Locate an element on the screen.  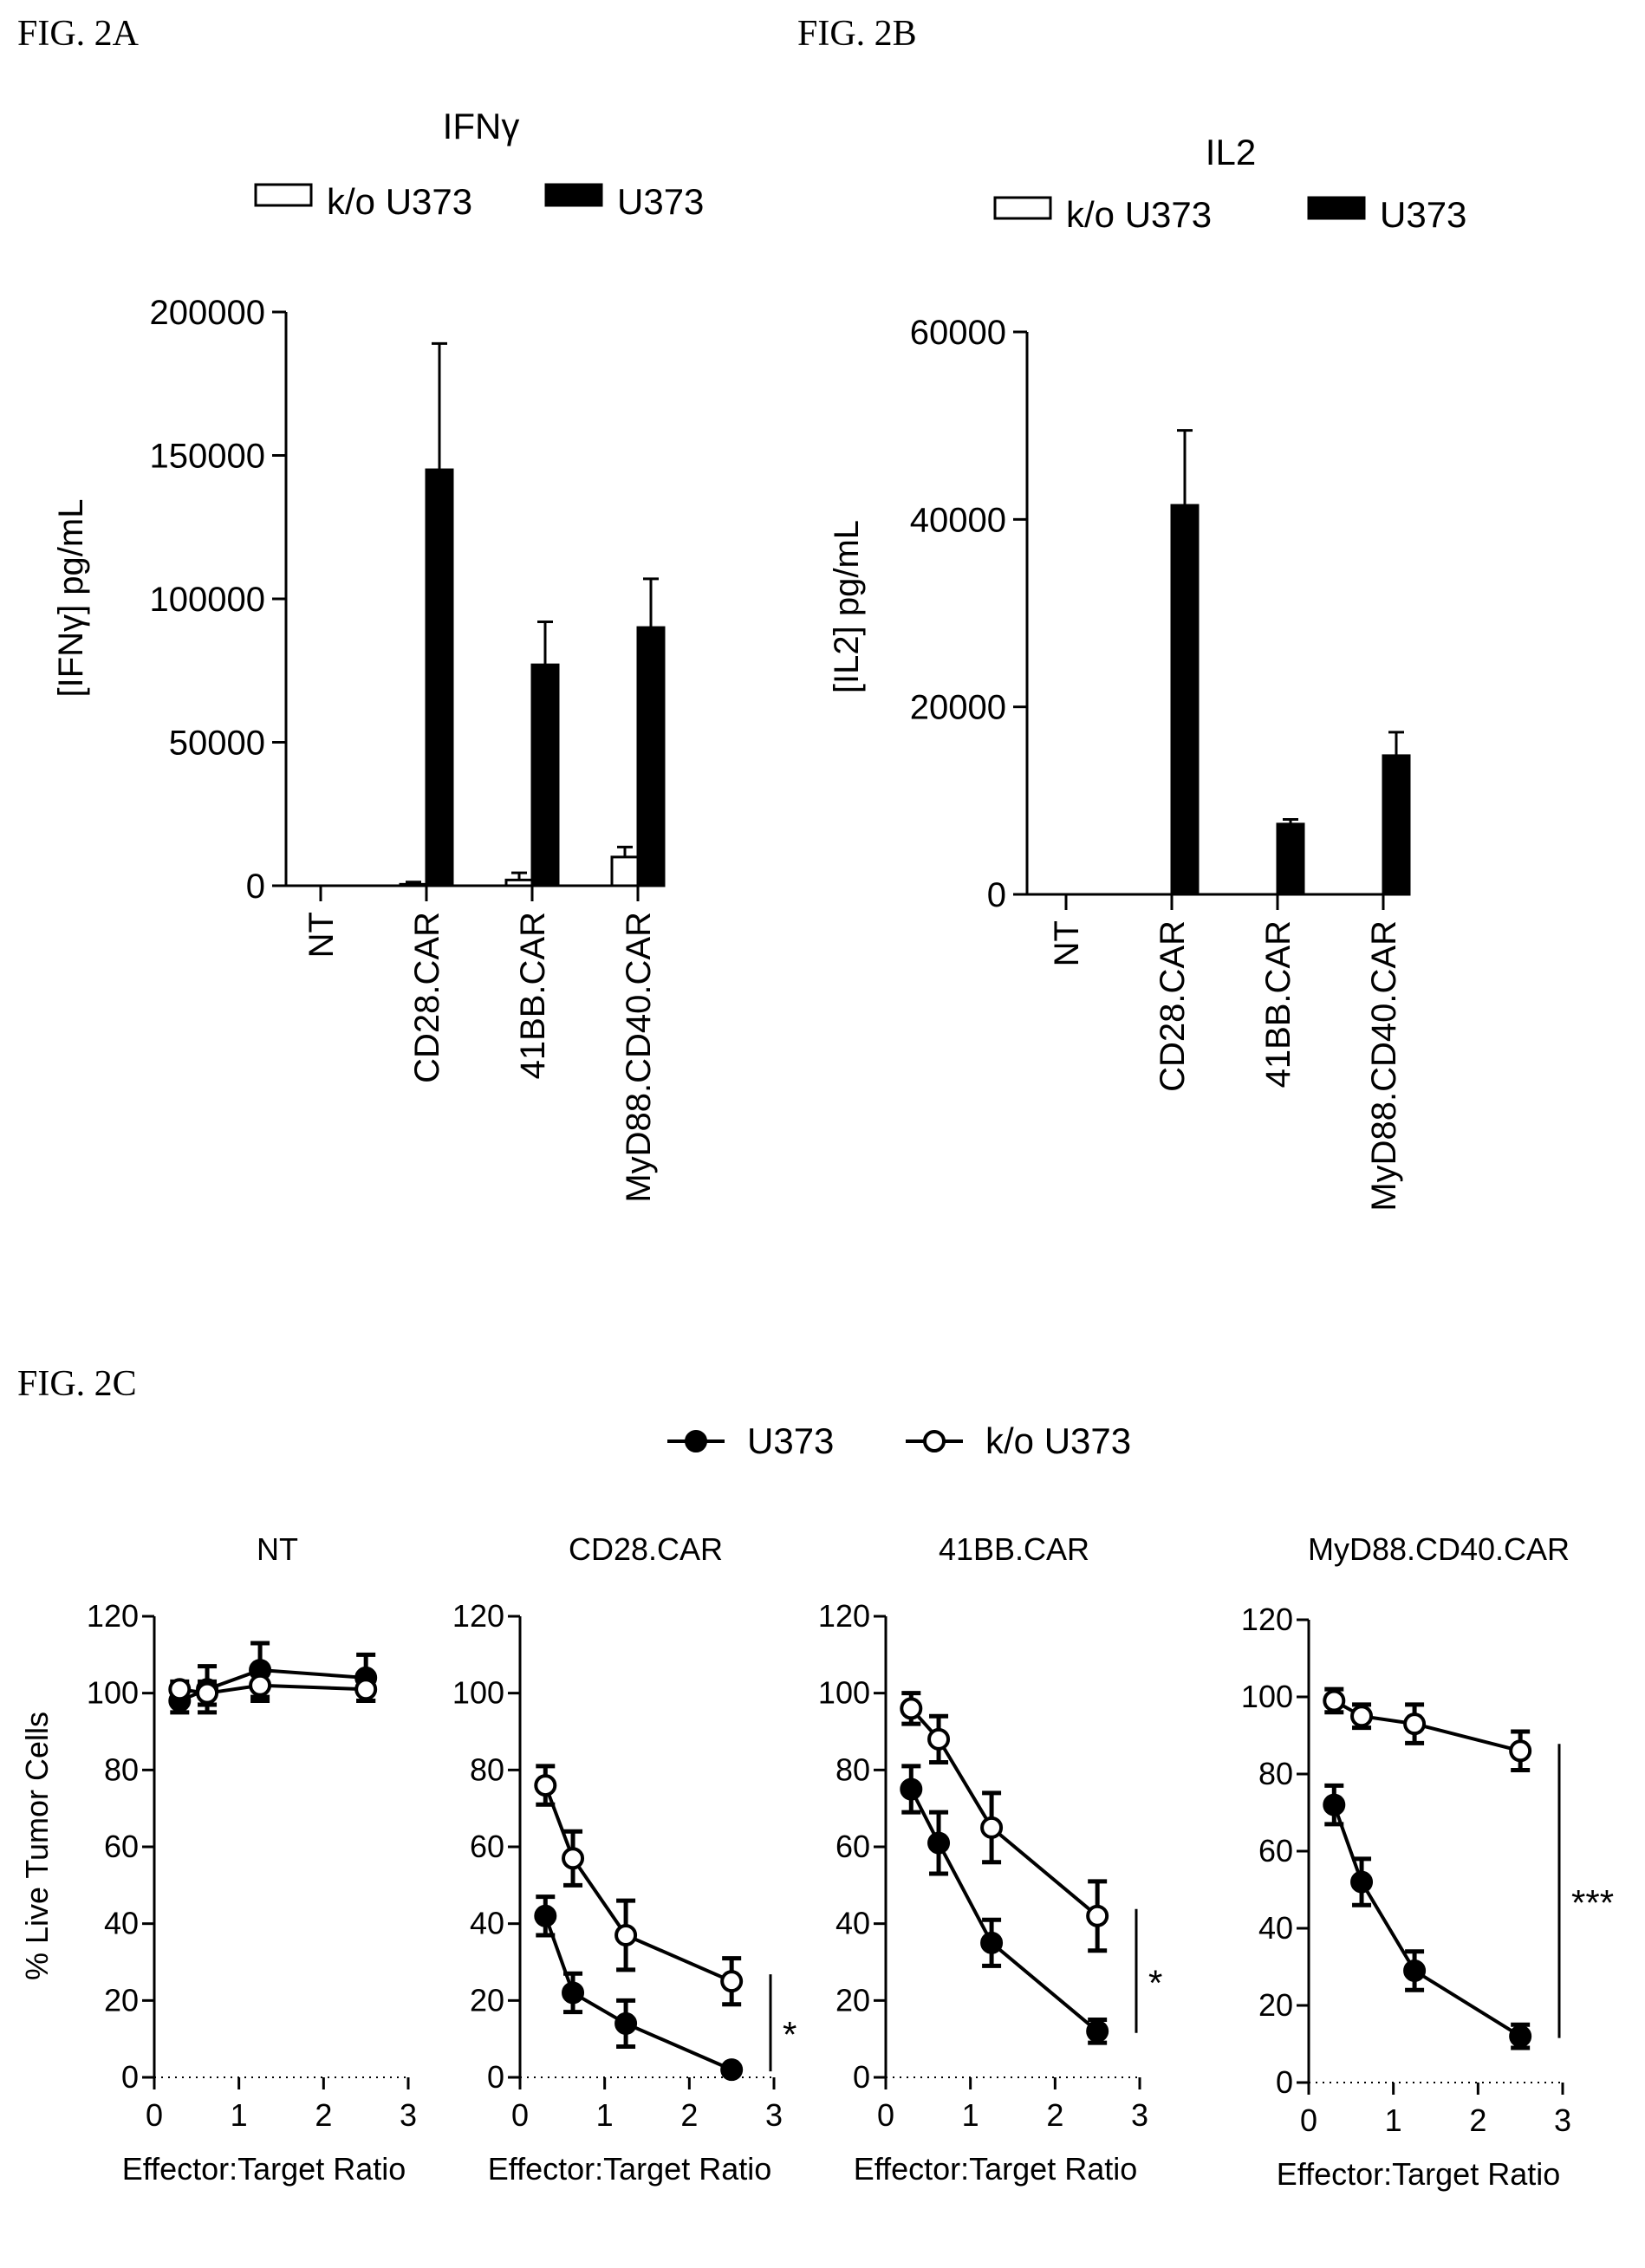
fig-2a-label: FIG. 2A is located at coordinates (78, 34).